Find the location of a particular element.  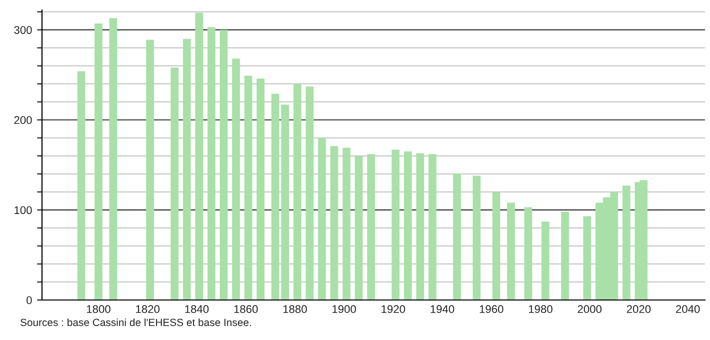

x-tick-label: 1920 is located at coordinates (394, 309).